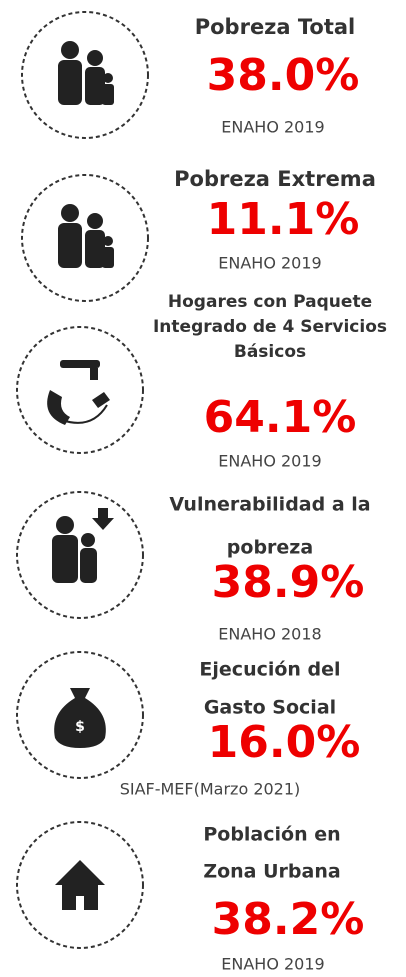 This screenshot has width=406, height=977. I want to click on item-title: pobreza, so click(270, 548).